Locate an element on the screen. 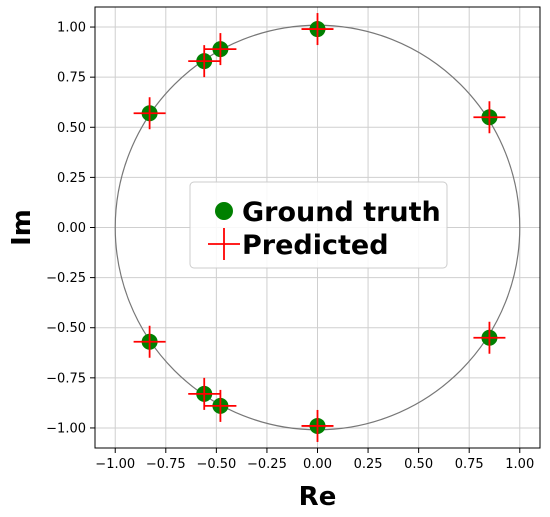 Image resolution: width=550 pixels, height=517 pixels. y-tick-label: 0.00 is located at coordinates (71, 228).